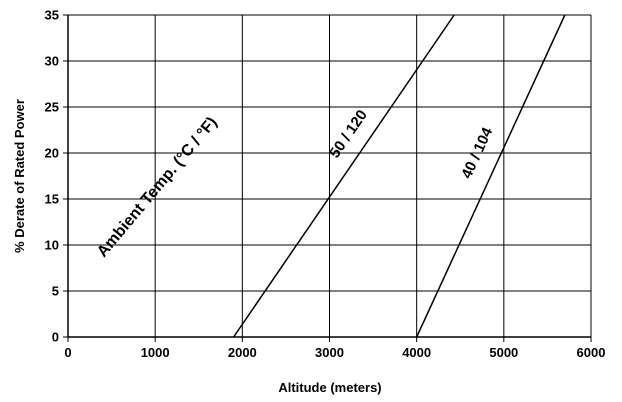  I want to click on y-tick-label-15: 15, so click(52, 199).